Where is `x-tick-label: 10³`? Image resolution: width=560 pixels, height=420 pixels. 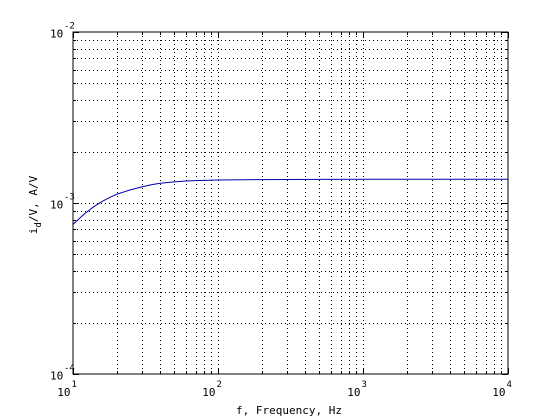 x-tick-label: 10³ is located at coordinates (357, 389).